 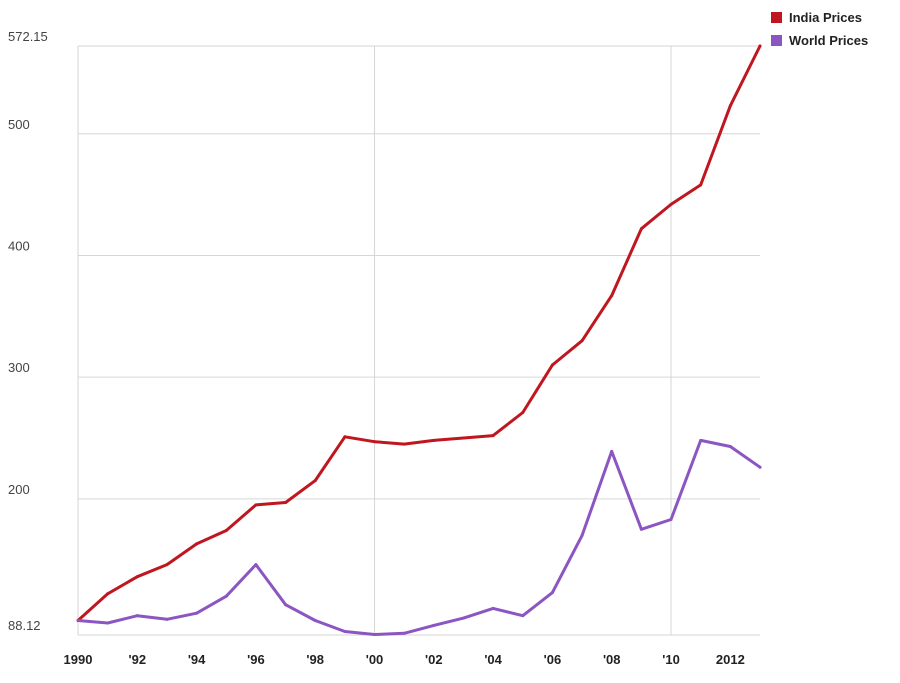 I want to click on x-tick-label: '06, so click(x=553, y=659).